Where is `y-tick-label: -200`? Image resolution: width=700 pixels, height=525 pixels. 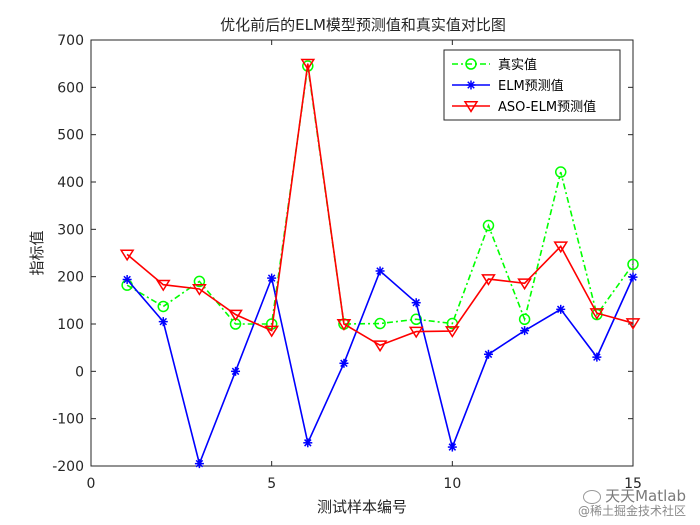 y-tick-label: -200 is located at coordinates (68, 467).